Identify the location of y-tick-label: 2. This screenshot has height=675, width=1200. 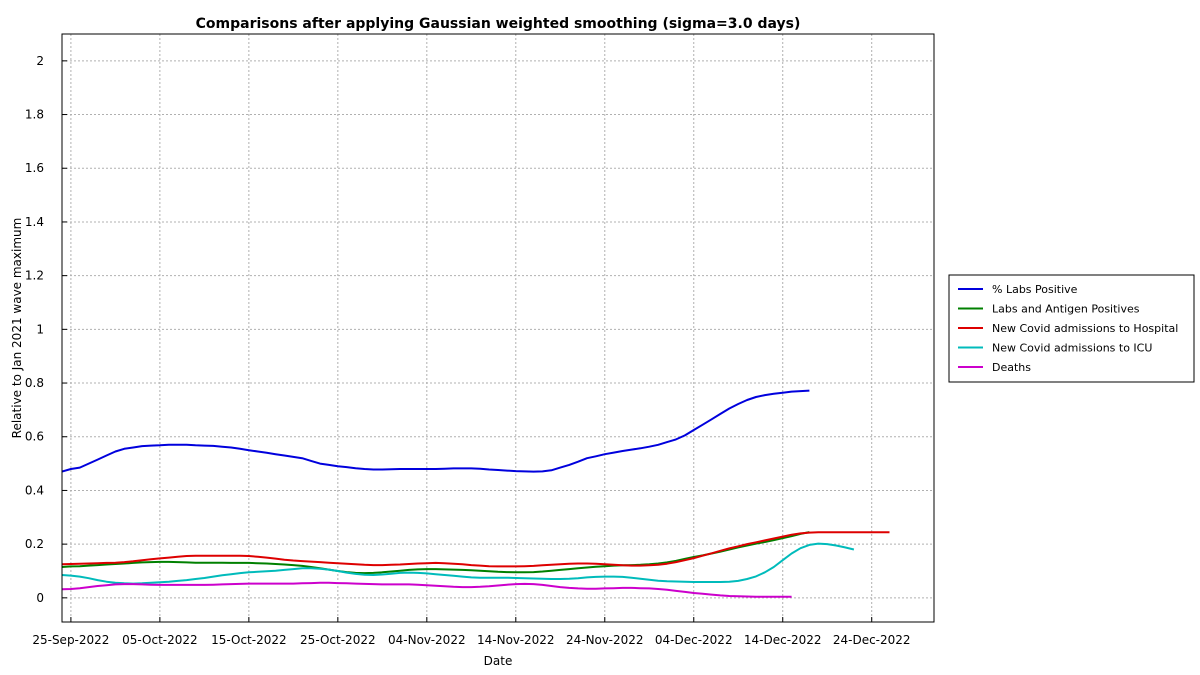
(40, 61).